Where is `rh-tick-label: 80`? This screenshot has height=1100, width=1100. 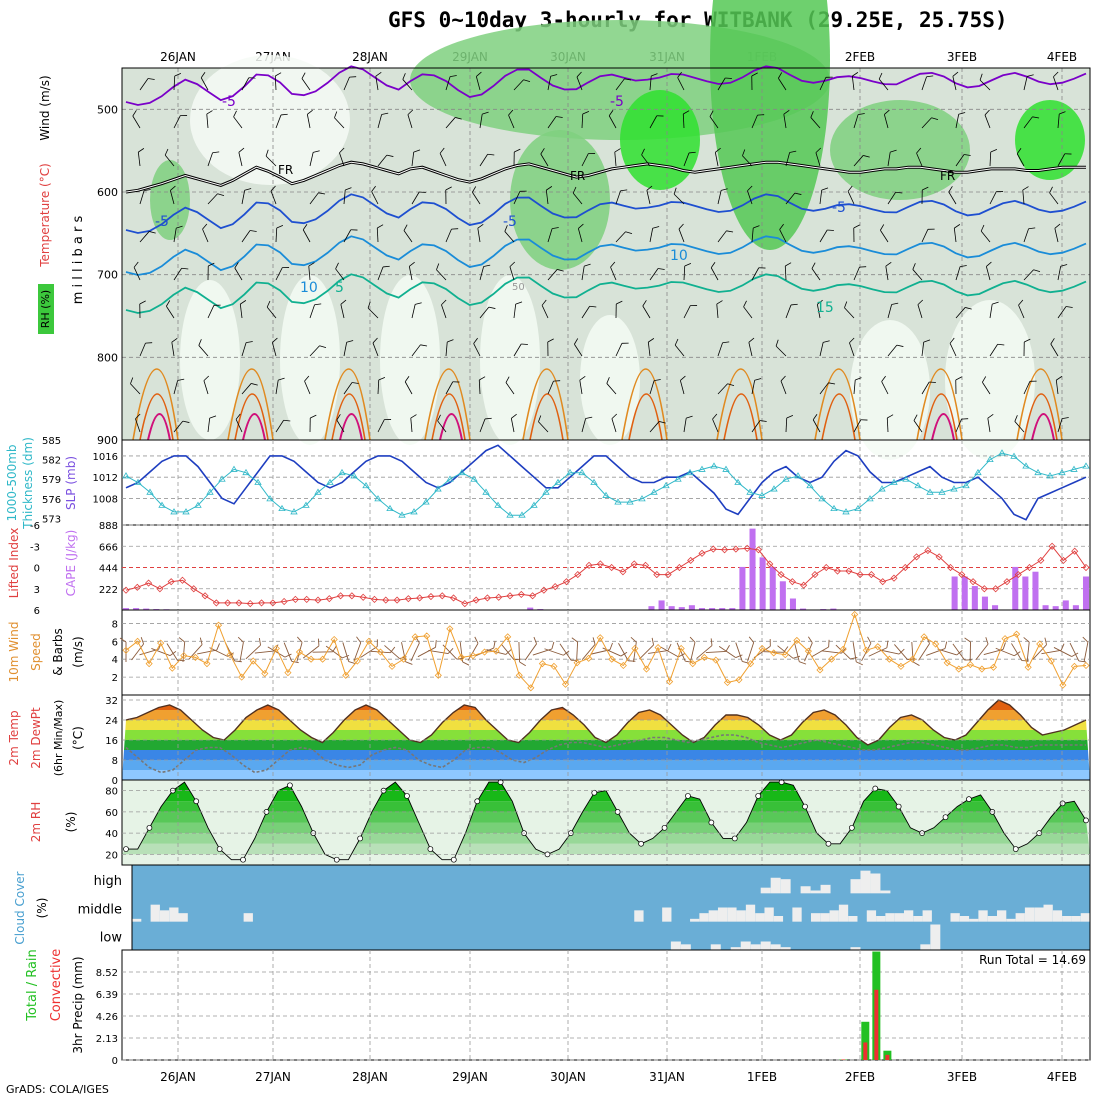 rh-tick-label: 80 is located at coordinates (111, 792).